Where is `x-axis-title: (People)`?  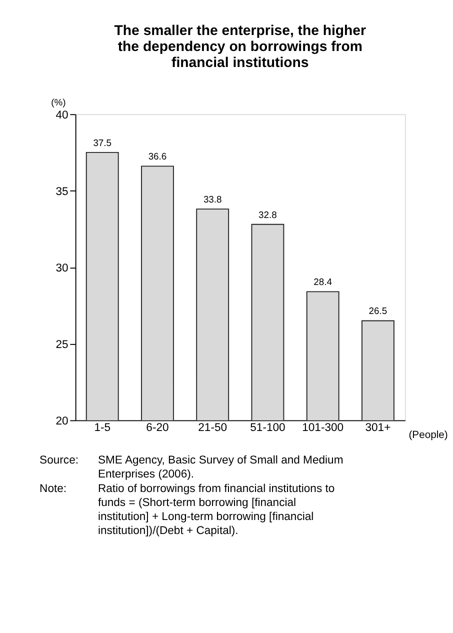 x-axis-title: (People) is located at coordinates (428, 436).